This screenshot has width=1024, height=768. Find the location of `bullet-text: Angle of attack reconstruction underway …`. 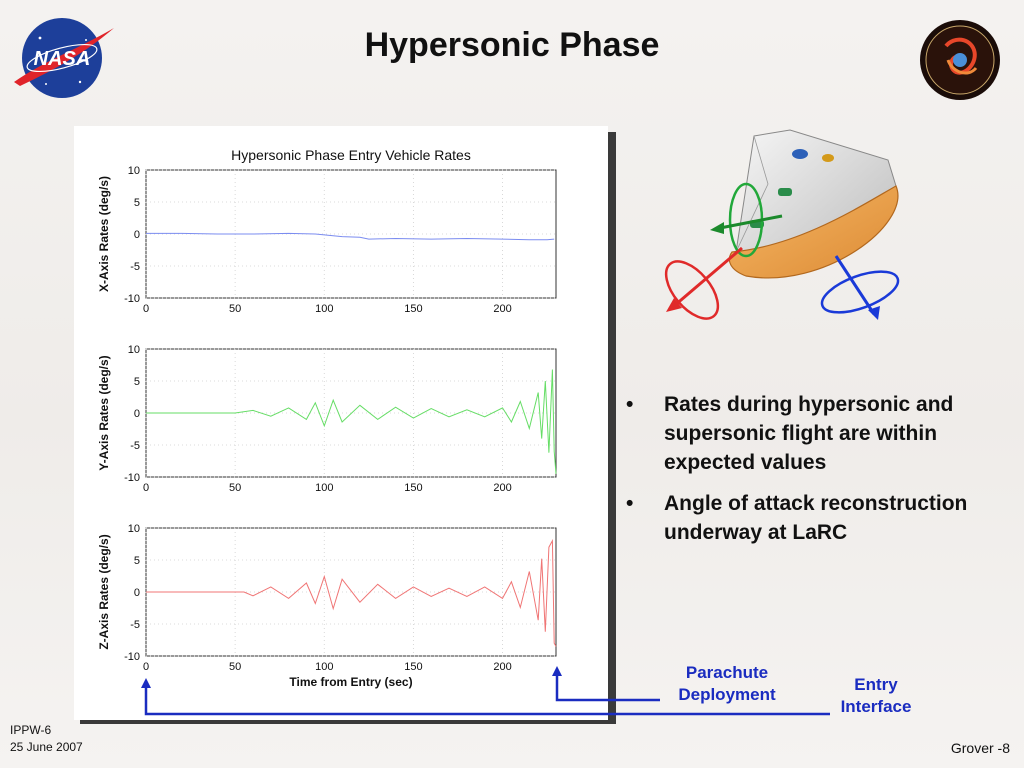

bullet-text: Angle of attack reconstruction underway … is located at coordinates (816, 518).